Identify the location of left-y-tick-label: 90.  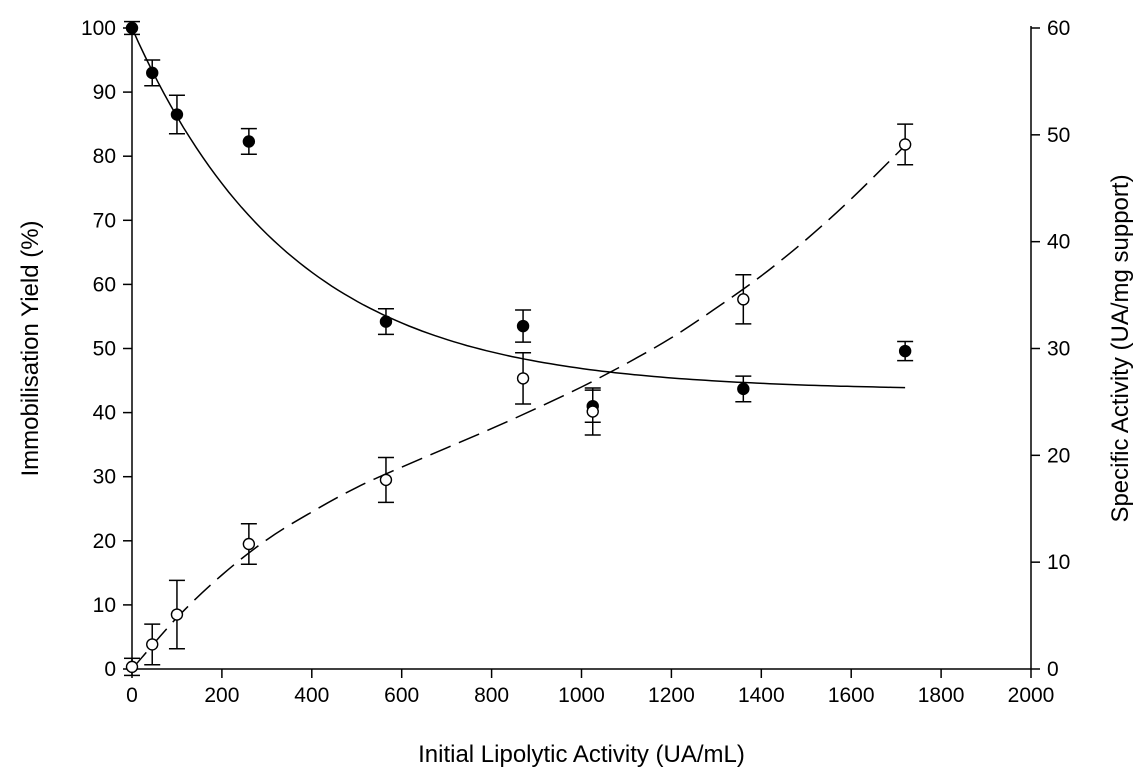
(104, 92).